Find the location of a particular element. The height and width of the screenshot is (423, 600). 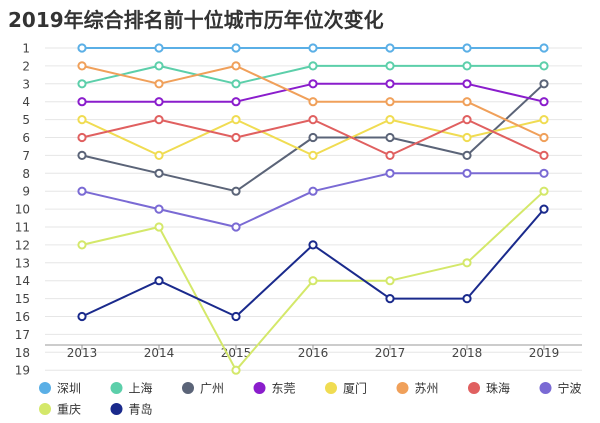

y-tick-label: 1 is located at coordinates (26, 49).